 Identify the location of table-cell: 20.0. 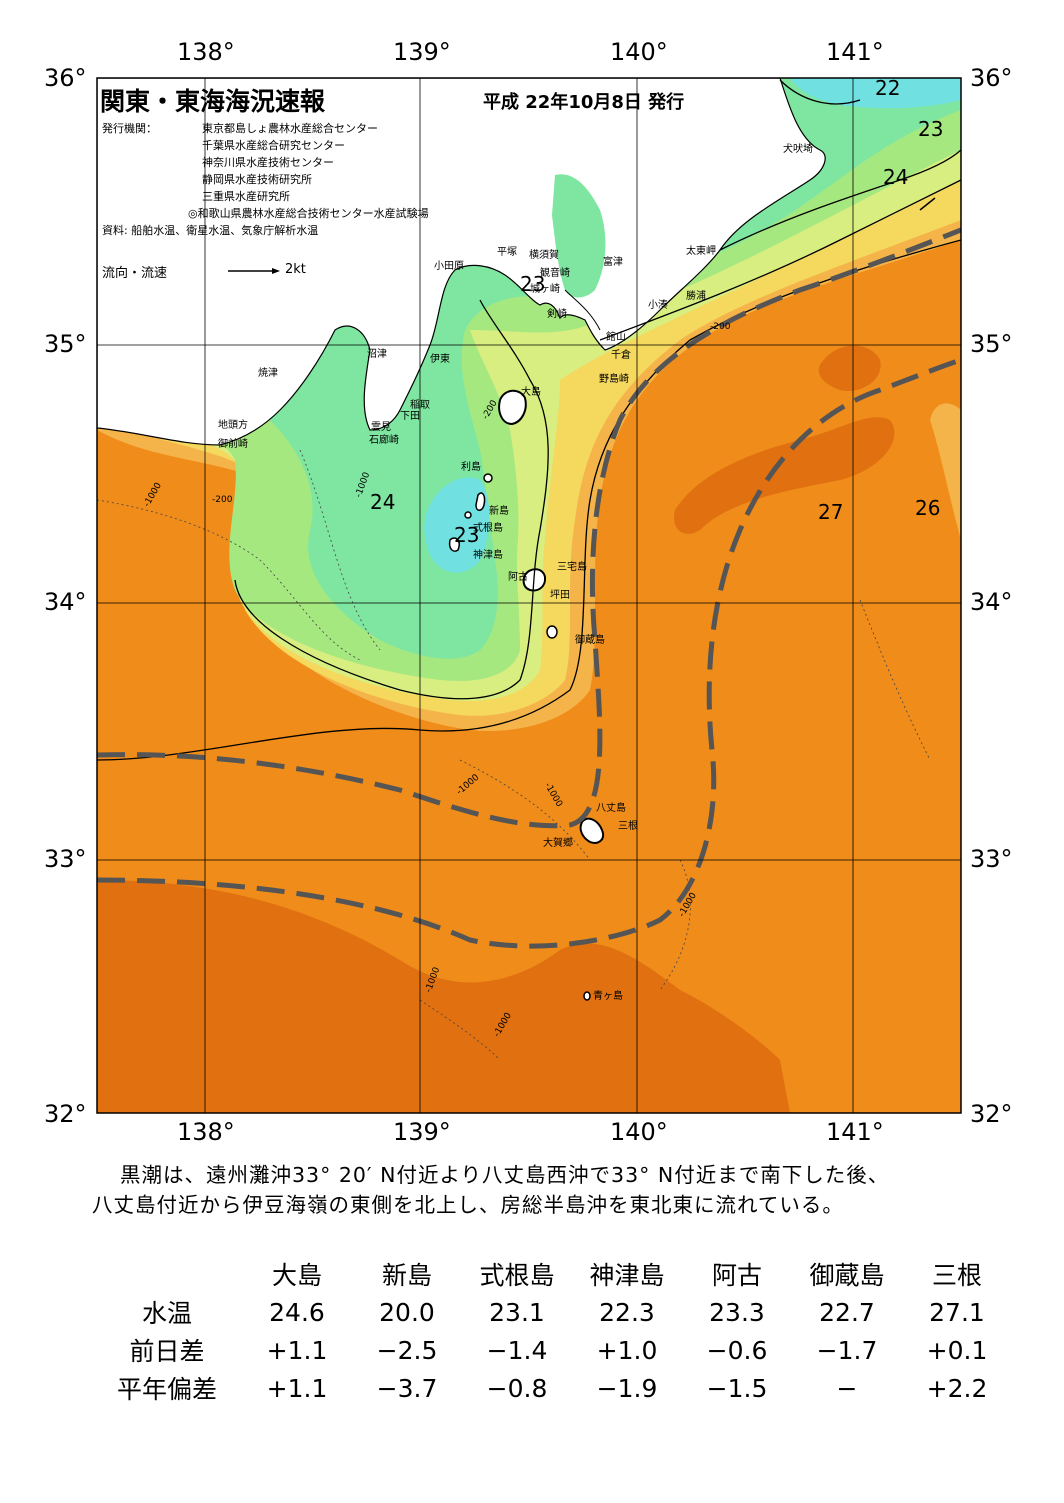
(407, 1312).